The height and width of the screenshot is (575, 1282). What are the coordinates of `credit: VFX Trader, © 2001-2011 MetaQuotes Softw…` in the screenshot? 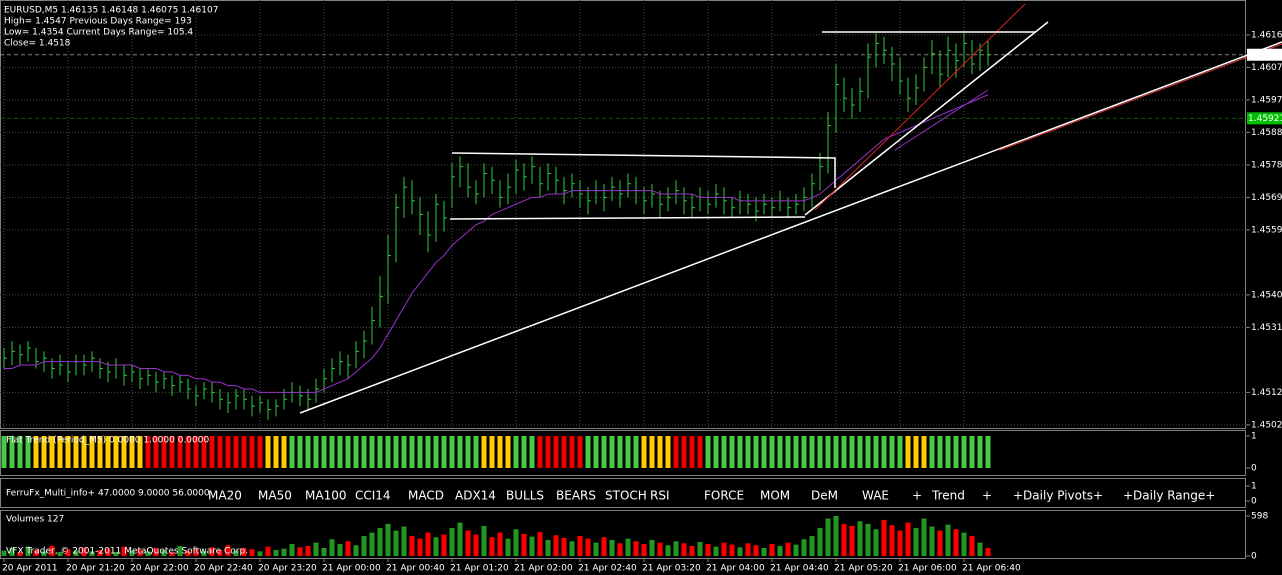 It's located at (127, 552).